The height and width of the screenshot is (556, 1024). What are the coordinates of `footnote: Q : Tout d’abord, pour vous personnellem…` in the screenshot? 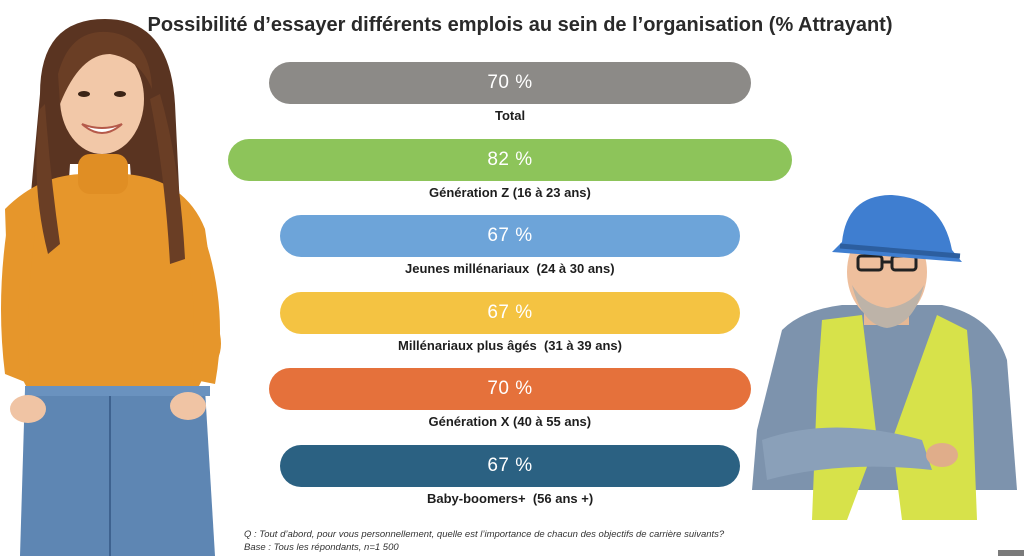 It's located at (484, 541).